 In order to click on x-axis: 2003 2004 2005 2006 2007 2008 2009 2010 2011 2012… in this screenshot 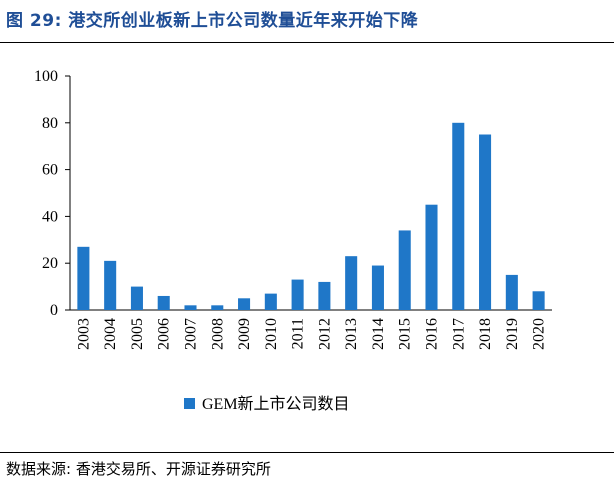, I will do `click(311, 329)`.